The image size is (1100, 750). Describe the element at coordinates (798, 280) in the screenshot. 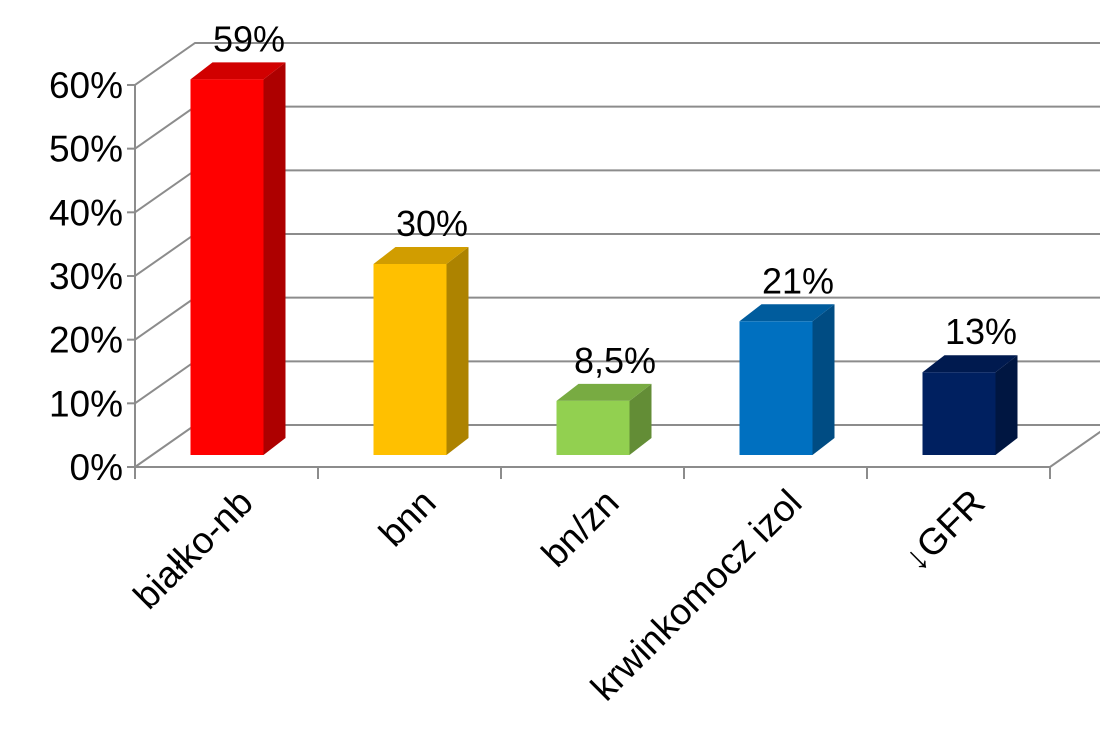

I see `data-label-3: 21%` at that location.